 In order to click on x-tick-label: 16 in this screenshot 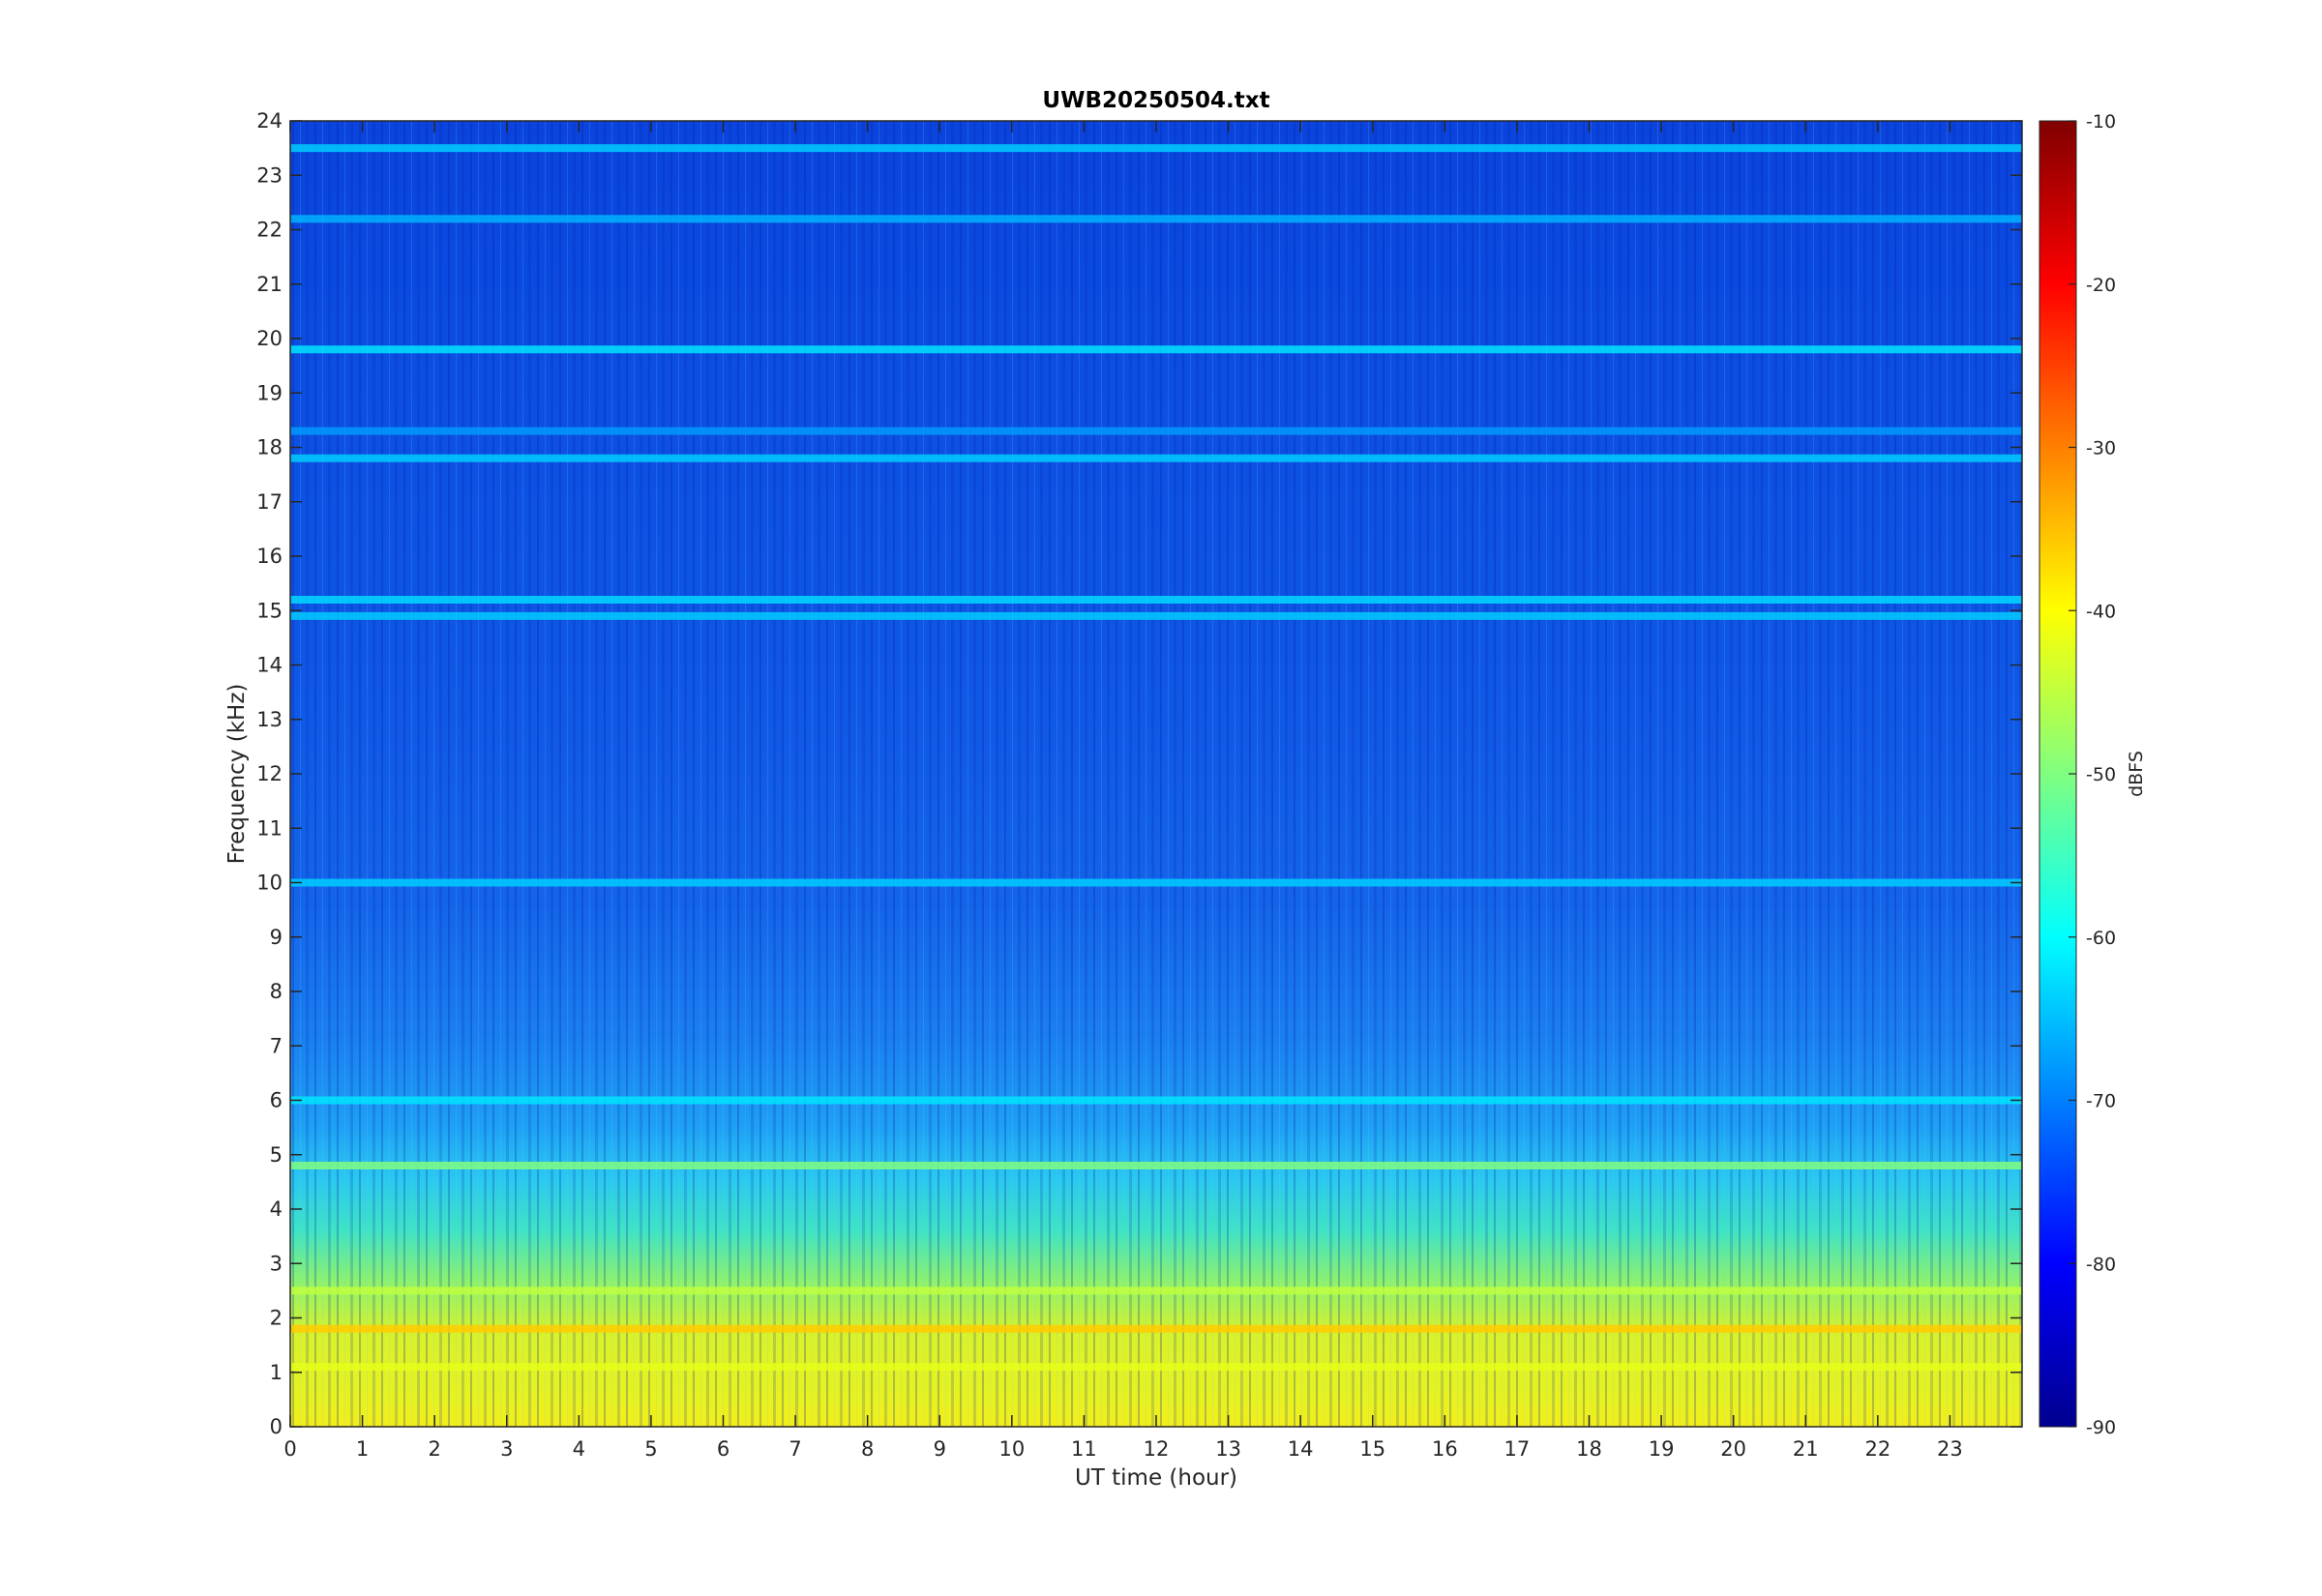, I will do `click(1445, 1449)`.